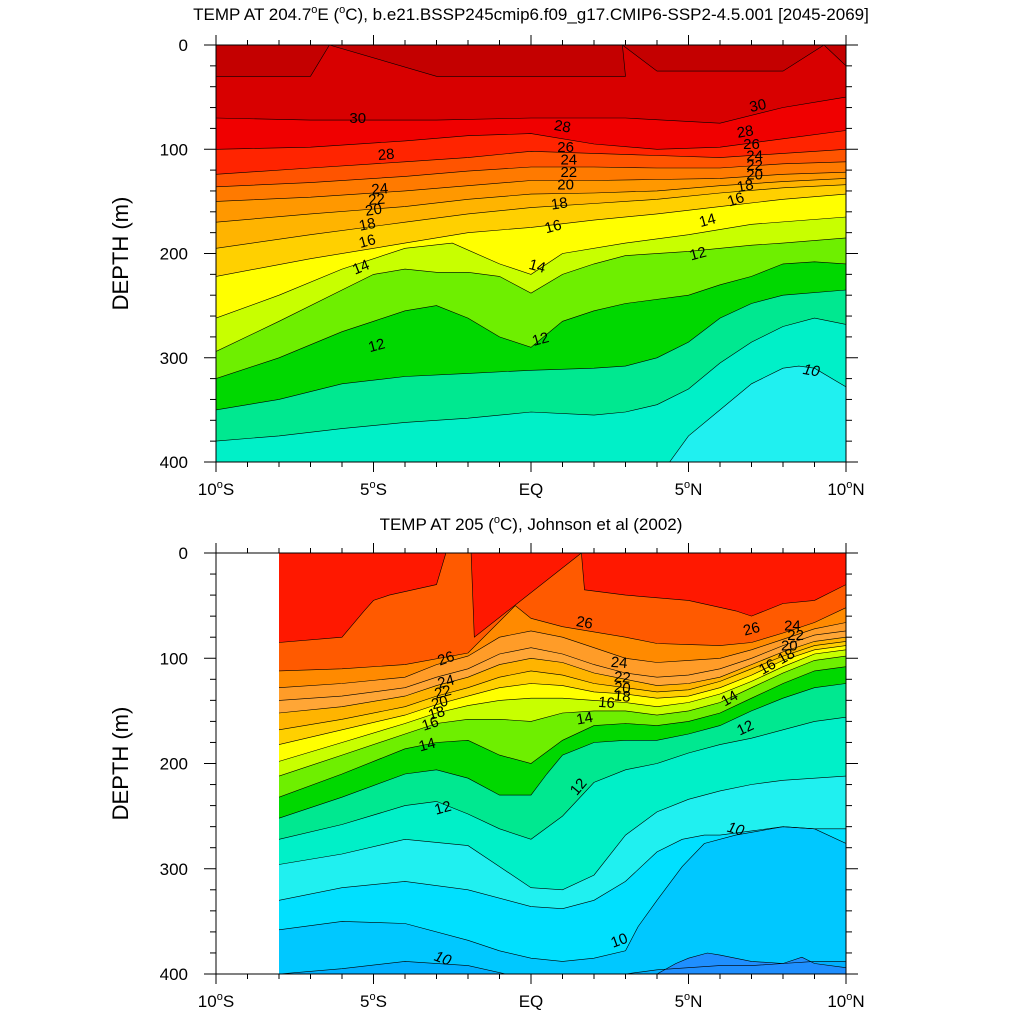  Describe the element at coordinates (174, 869) in the screenshot. I see `y-tick-label: 300` at that location.